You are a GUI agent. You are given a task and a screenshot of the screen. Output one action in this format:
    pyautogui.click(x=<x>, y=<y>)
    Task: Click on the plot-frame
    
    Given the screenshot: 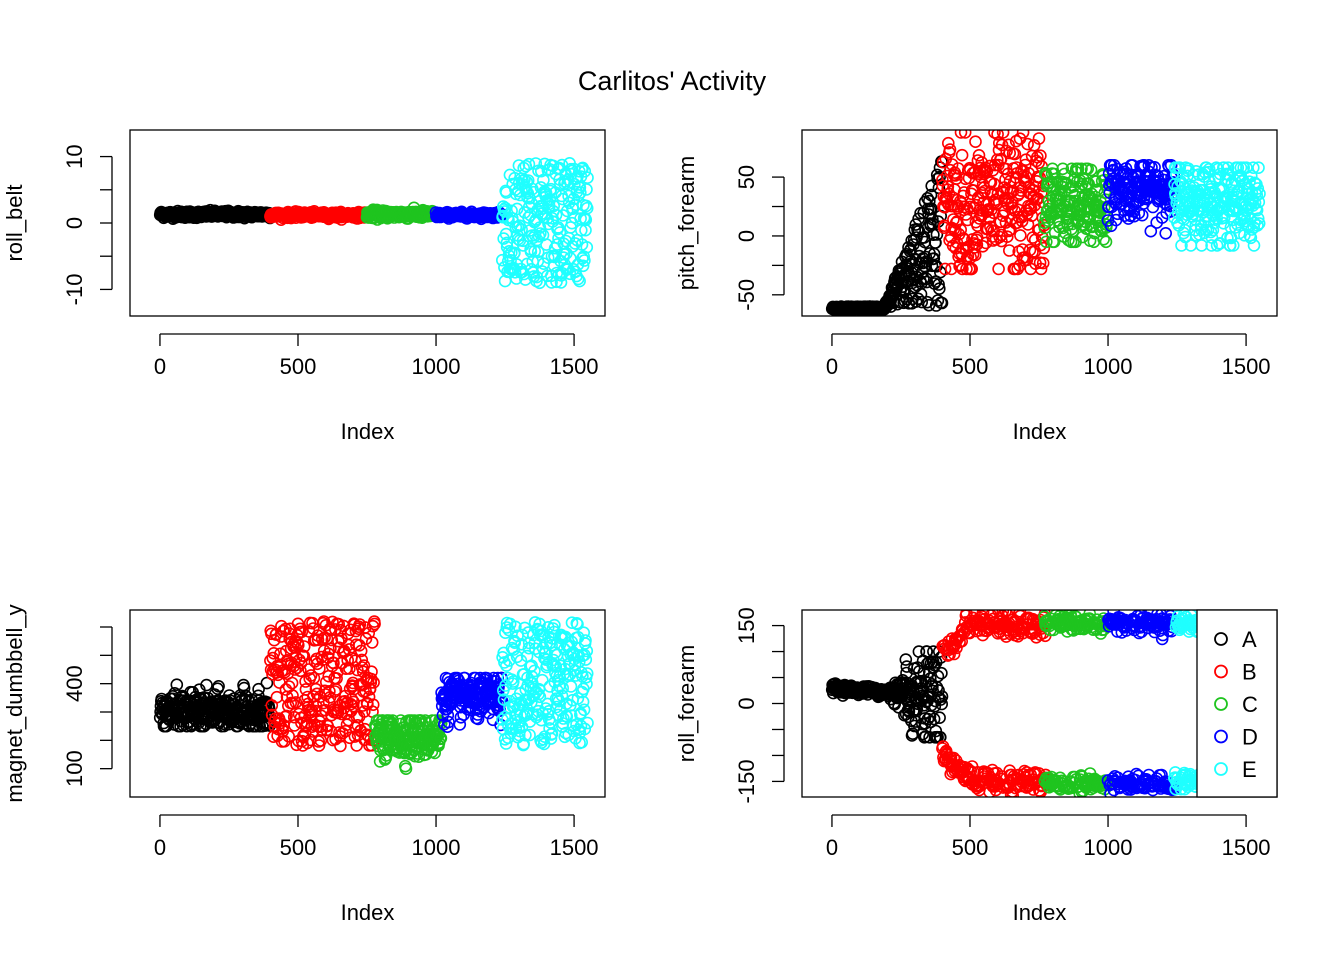 What is the action you would take?
    pyautogui.click(x=367, y=703)
    